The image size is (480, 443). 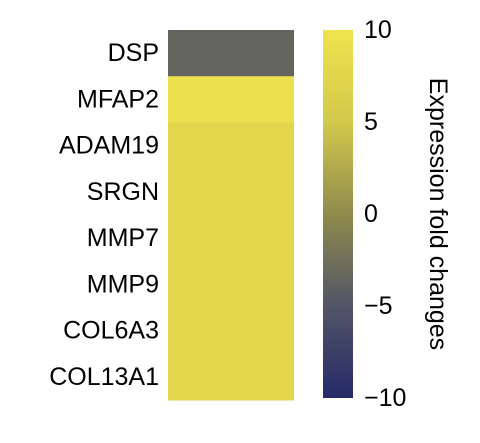 I want to click on heatmap-cell-srgn, so click(x=231, y=192).